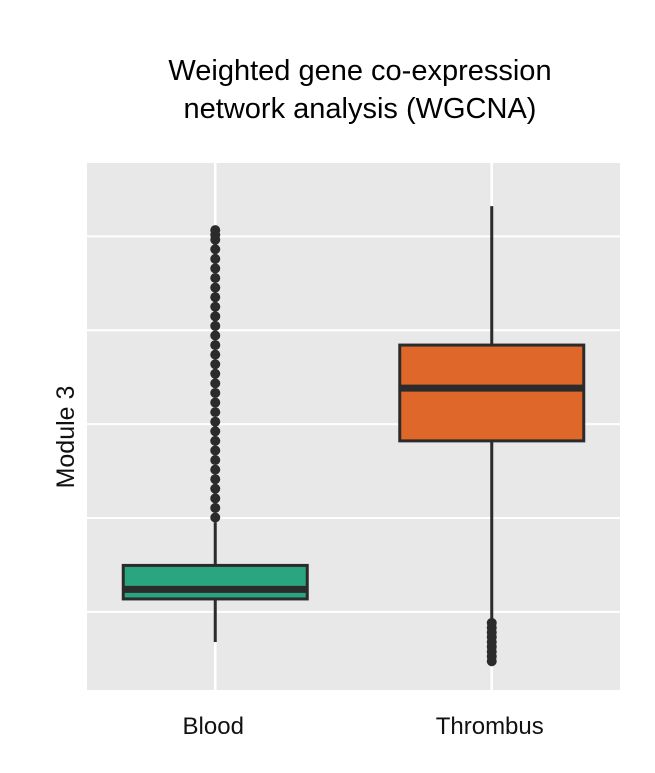  What do you see at coordinates (363, 726) in the screenshot?
I see `x-tick-labels: Blood Thrombus` at bounding box center [363, 726].